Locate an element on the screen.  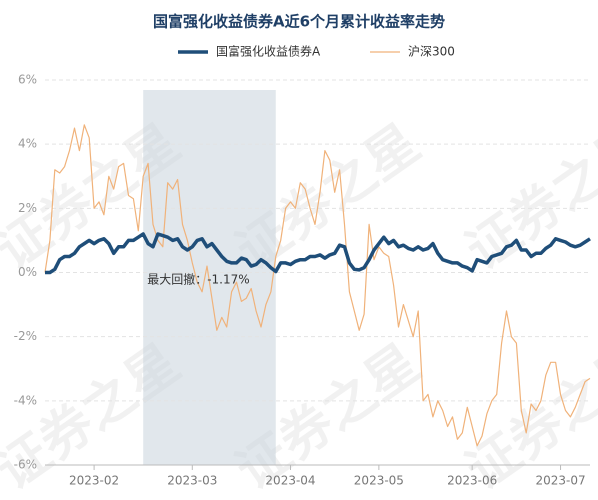
annotation: 最大回撤：-1.17% is located at coordinates (198, 279).